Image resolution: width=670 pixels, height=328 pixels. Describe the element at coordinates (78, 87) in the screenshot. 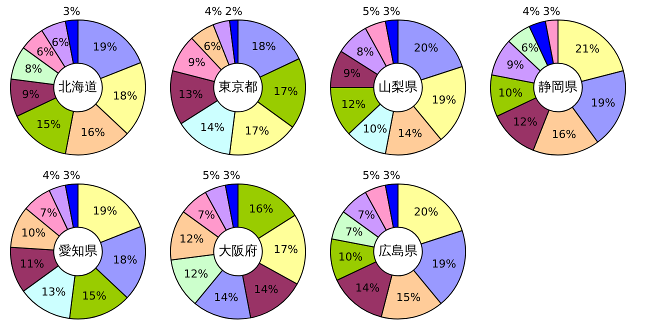

I see `text: 北海道` at that location.